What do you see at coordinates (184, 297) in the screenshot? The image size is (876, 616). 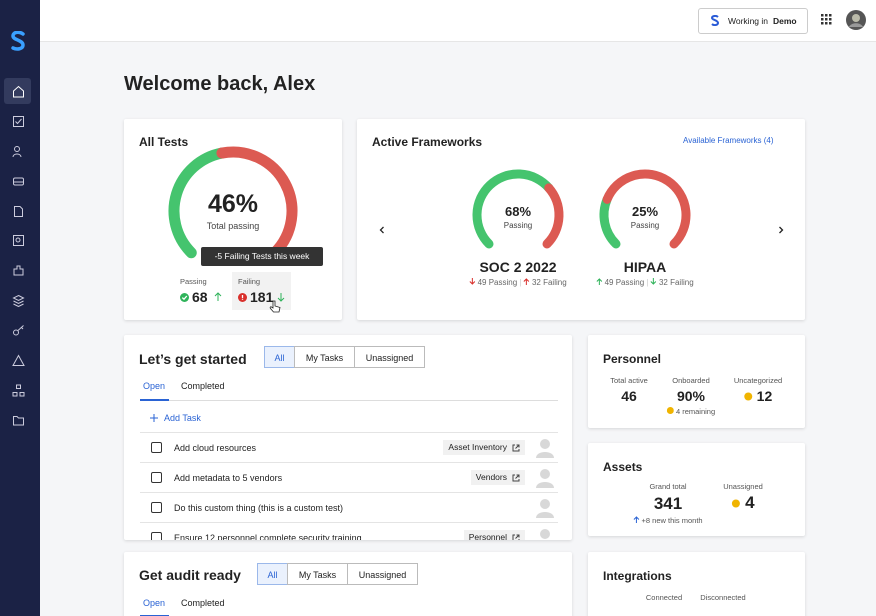 I see `passing-icon` at bounding box center [184, 297].